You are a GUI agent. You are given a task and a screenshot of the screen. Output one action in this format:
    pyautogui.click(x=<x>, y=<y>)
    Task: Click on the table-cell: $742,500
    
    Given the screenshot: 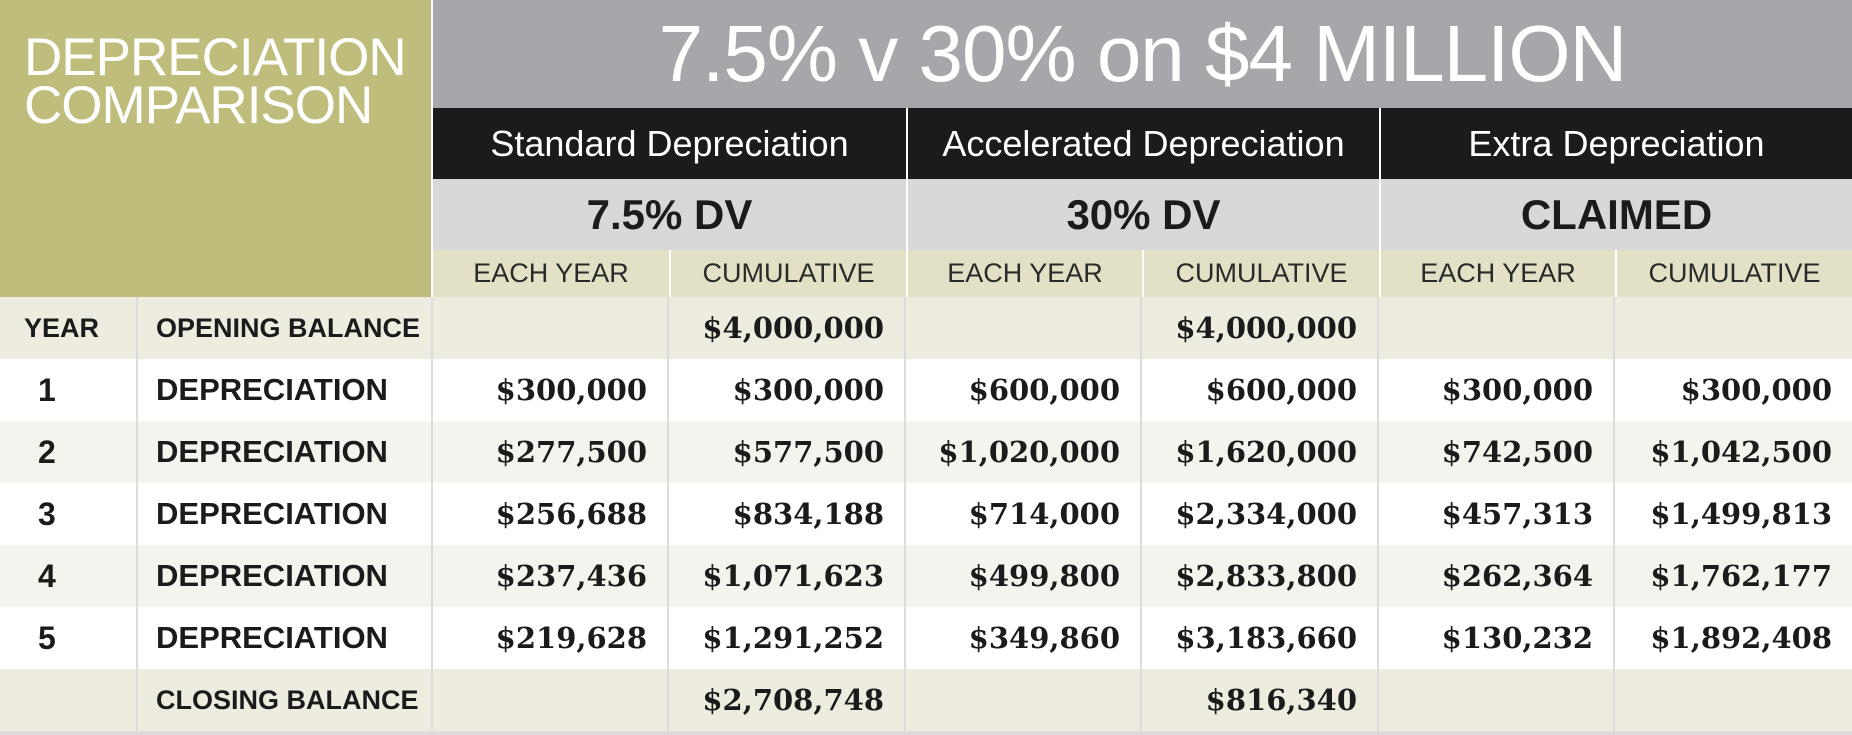 What is the action you would take?
    pyautogui.click(x=1497, y=452)
    